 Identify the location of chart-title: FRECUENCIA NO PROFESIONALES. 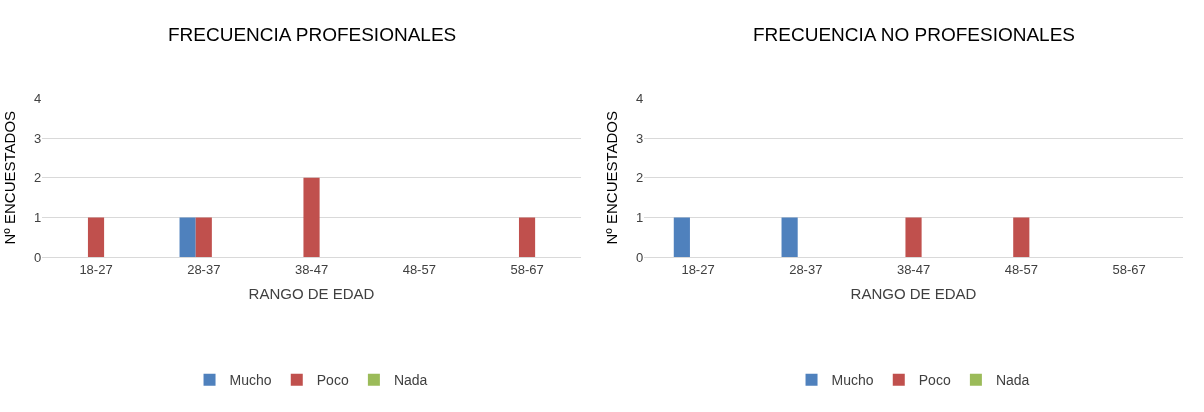
(914, 34).